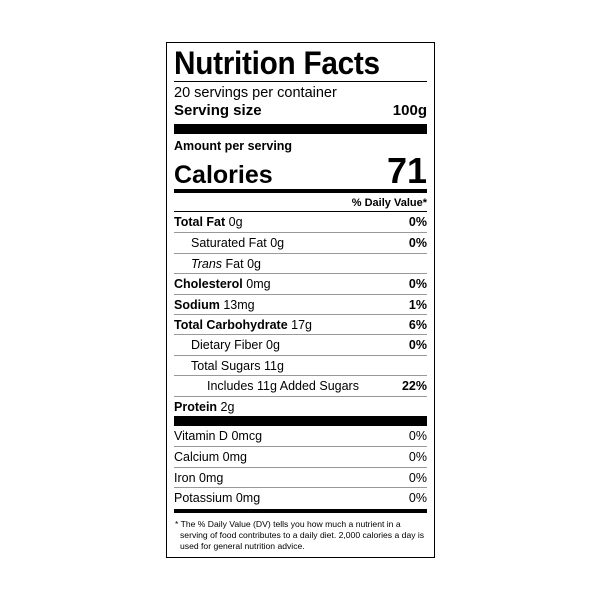 This screenshot has width=600, height=600. I want to click on nutrient: Total Sugars 11g, so click(229, 365).